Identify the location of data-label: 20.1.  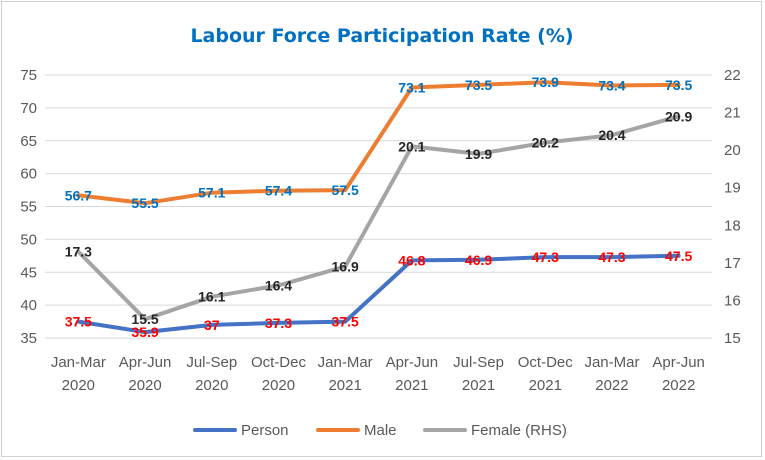
(411, 146).